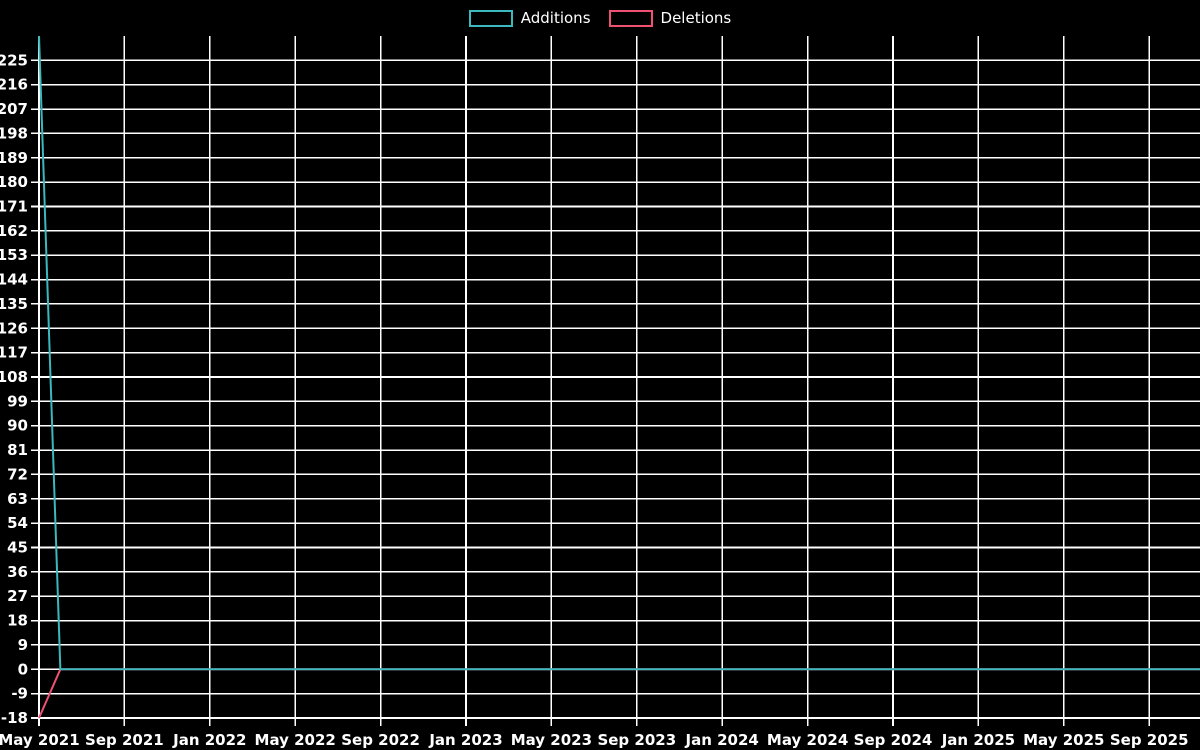 This screenshot has width=1200, height=750. I want to click on x-tick-label: Jan 2022, so click(209, 740).